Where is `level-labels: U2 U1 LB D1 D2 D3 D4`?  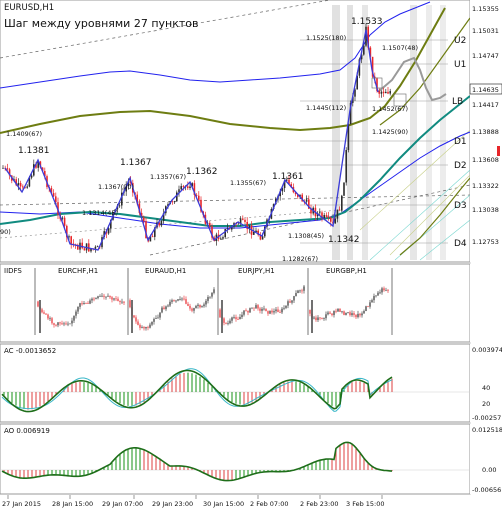
level-labels: U2 U1 LB D1 D2 D3 D4 is located at coordinates (459, 142).